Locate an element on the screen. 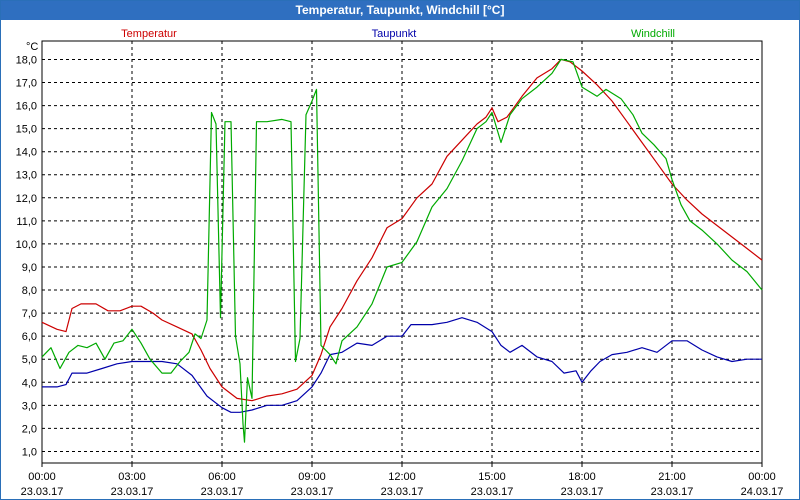  legend-temperatur: Temperatur is located at coordinates (149, 34).